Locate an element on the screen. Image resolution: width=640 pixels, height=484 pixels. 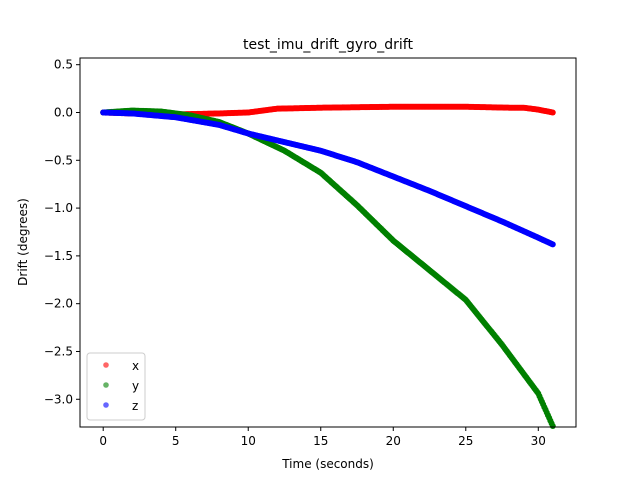
chart-title: test_imu_drift_gyro_drift is located at coordinates (328, 45).